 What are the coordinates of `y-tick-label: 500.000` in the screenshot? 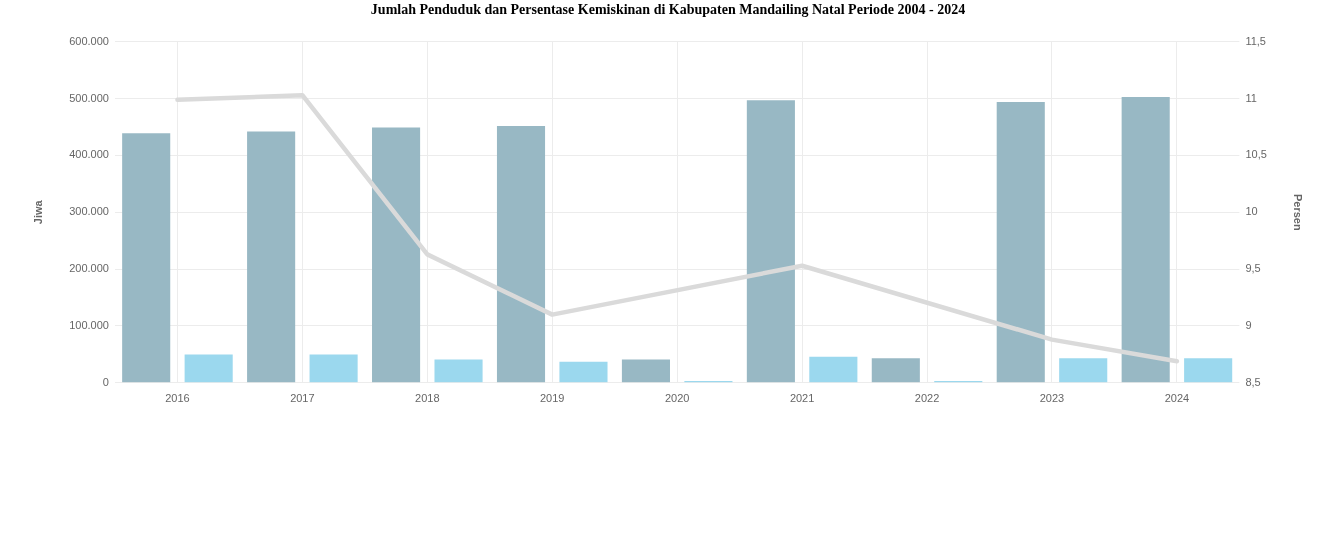 It's located at (89, 97).